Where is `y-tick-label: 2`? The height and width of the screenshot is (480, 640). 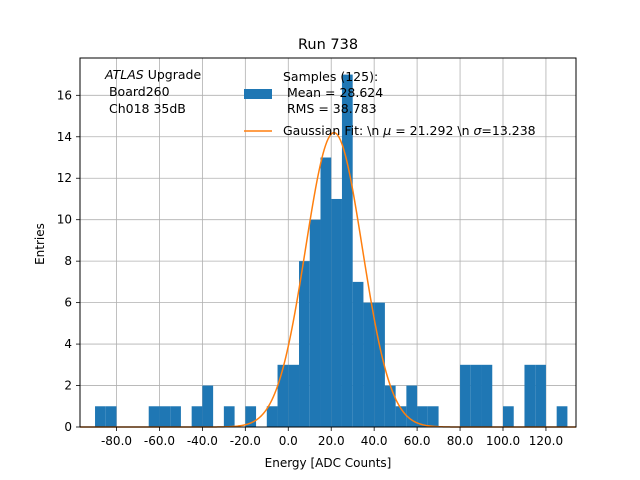
y-tick-label: 2 is located at coordinates (68, 386).